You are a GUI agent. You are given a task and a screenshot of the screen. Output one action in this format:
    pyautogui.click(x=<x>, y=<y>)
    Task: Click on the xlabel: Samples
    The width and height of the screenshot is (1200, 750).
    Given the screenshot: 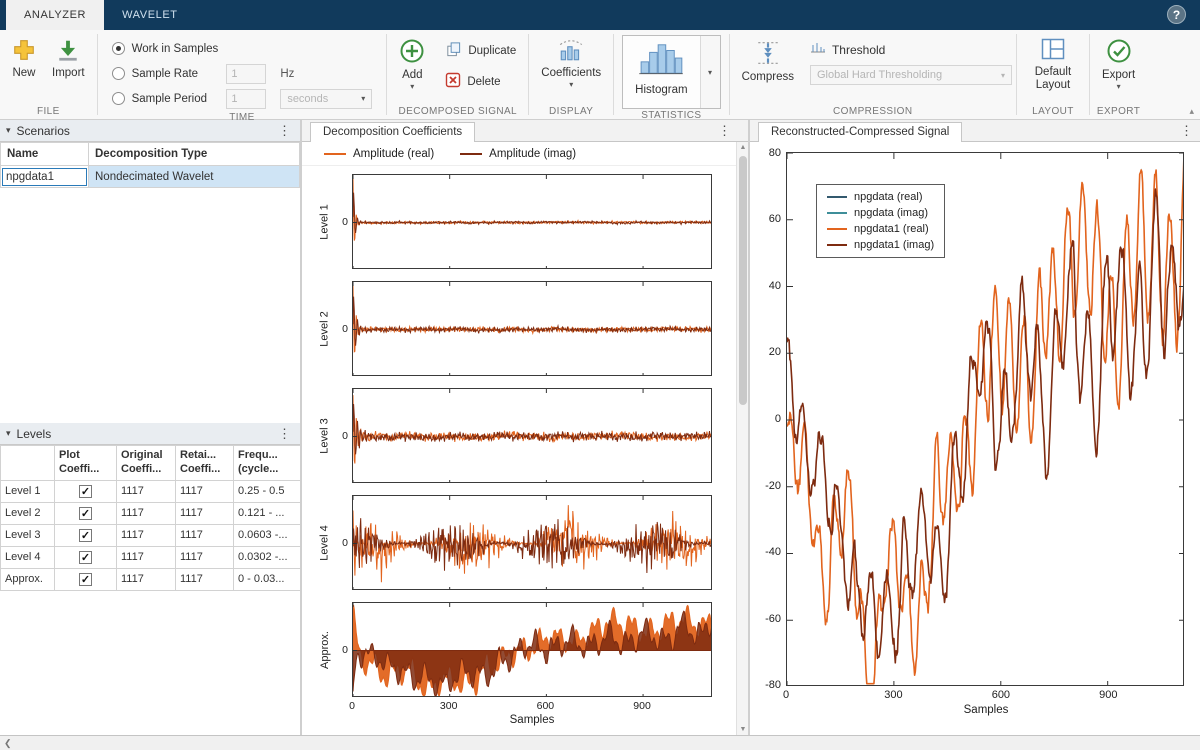 What is the action you would take?
    pyautogui.click(x=986, y=710)
    